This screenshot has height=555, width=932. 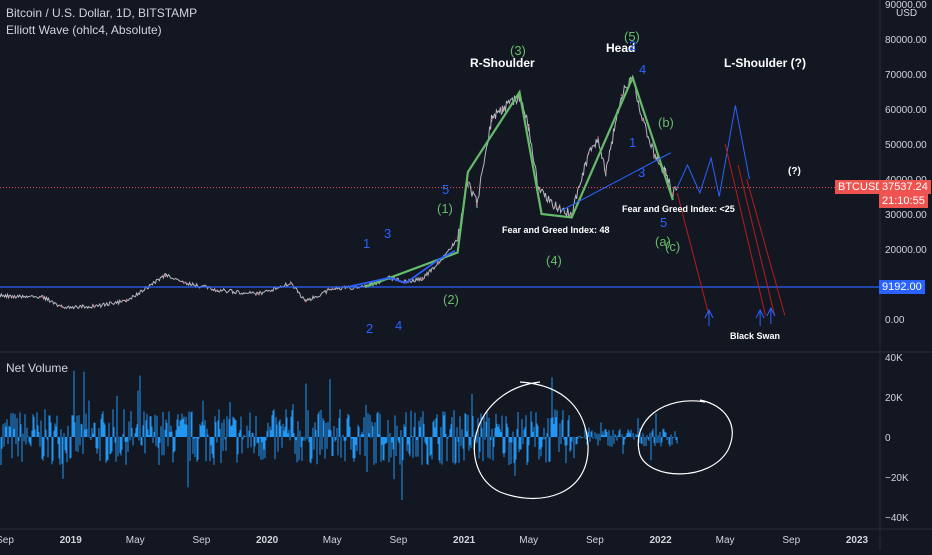 What do you see at coordinates (678, 209) in the screenshot?
I see `annotation-fg25: Fear and Greed Index: <25` at bounding box center [678, 209].